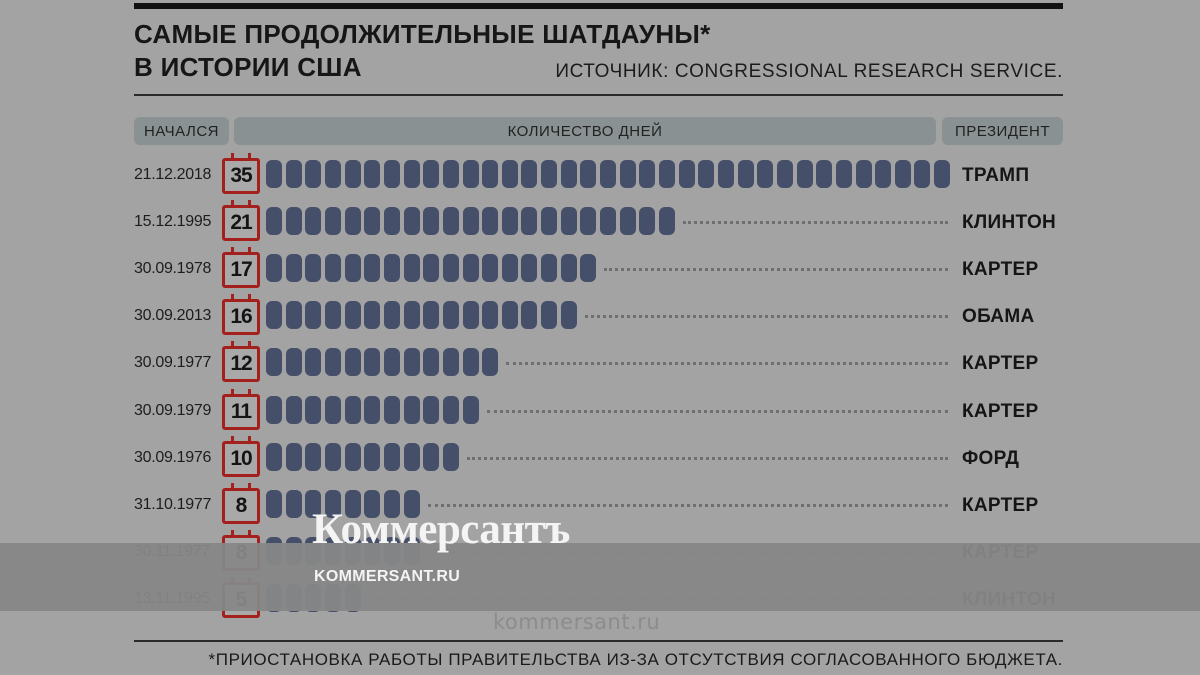  I want to click on days-count-label: 12, so click(241, 364).